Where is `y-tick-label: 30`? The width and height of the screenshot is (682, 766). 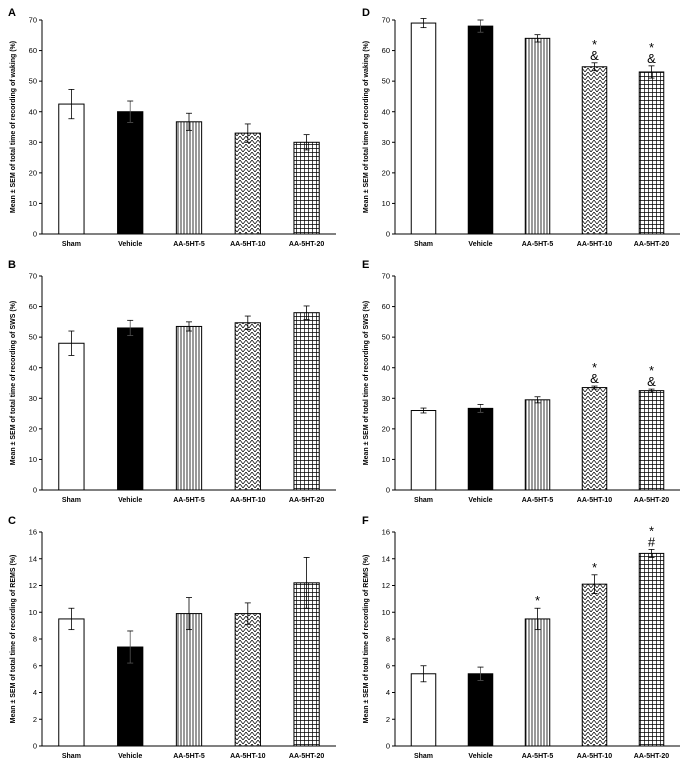 y-tick-label: 30 is located at coordinates (33, 142).